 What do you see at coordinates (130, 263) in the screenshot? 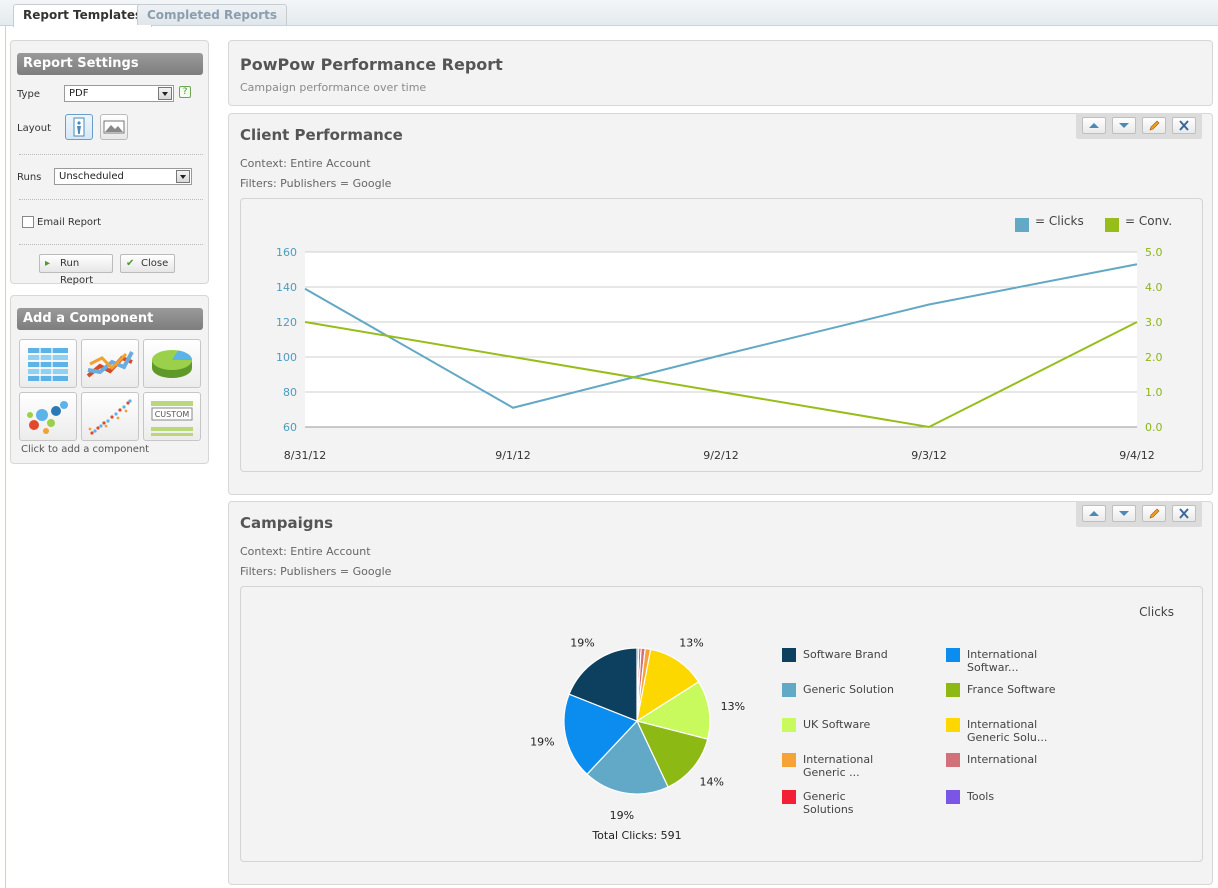
I see `check-icon: ✔` at bounding box center [130, 263].